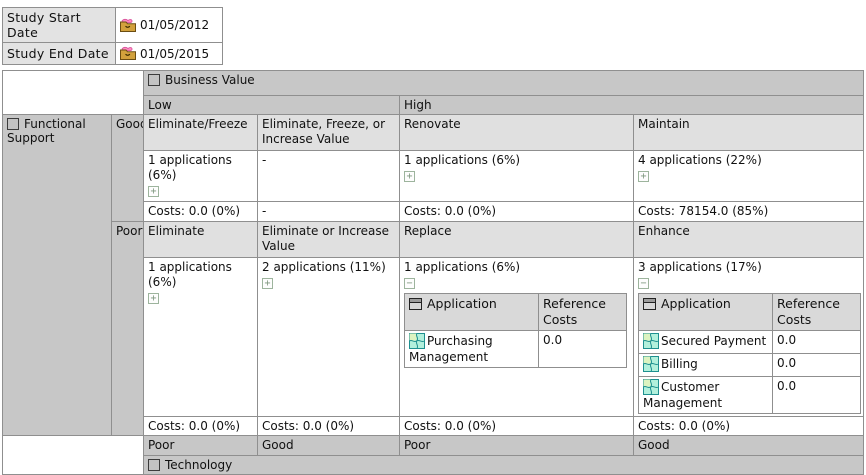  What do you see at coordinates (46, 131) in the screenshot?
I see `functional-support-label: Functional Support` at bounding box center [46, 131].